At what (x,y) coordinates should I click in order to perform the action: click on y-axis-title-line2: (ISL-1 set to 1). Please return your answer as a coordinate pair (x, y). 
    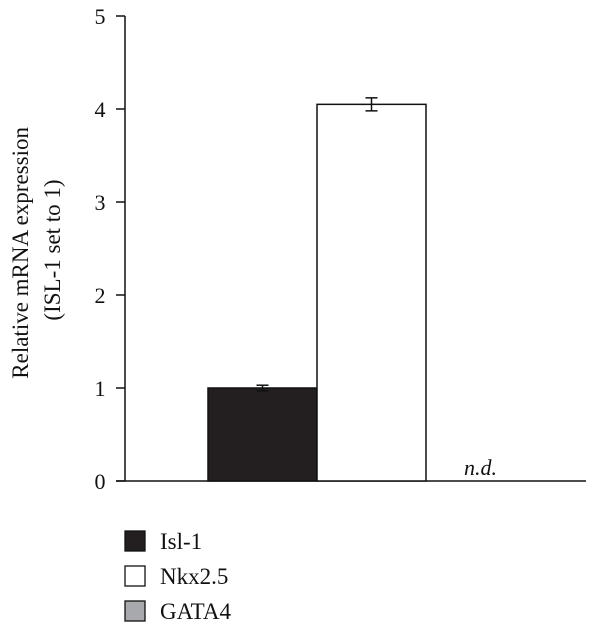
    Looking at the image, I should click on (52, 249).